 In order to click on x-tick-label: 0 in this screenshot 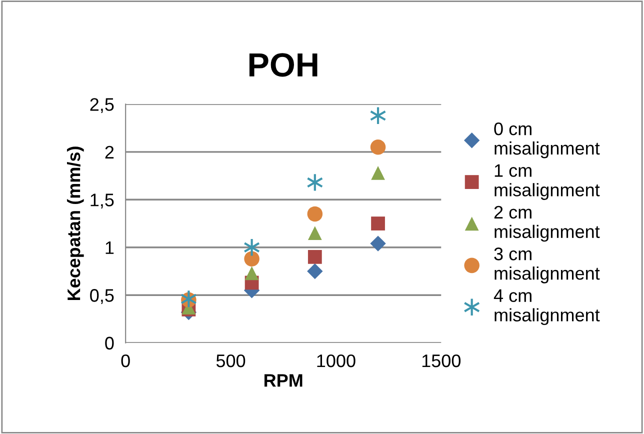, I will do `click(125, 361)`.